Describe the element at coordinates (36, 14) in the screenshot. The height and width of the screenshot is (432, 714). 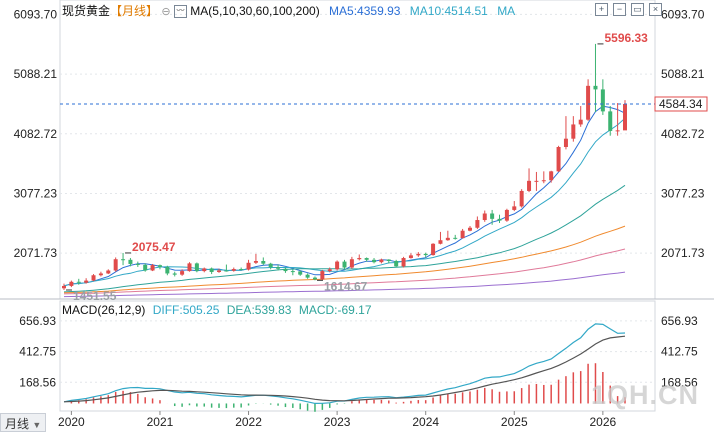
I see `price-tick-left: 6093.70` at that location.